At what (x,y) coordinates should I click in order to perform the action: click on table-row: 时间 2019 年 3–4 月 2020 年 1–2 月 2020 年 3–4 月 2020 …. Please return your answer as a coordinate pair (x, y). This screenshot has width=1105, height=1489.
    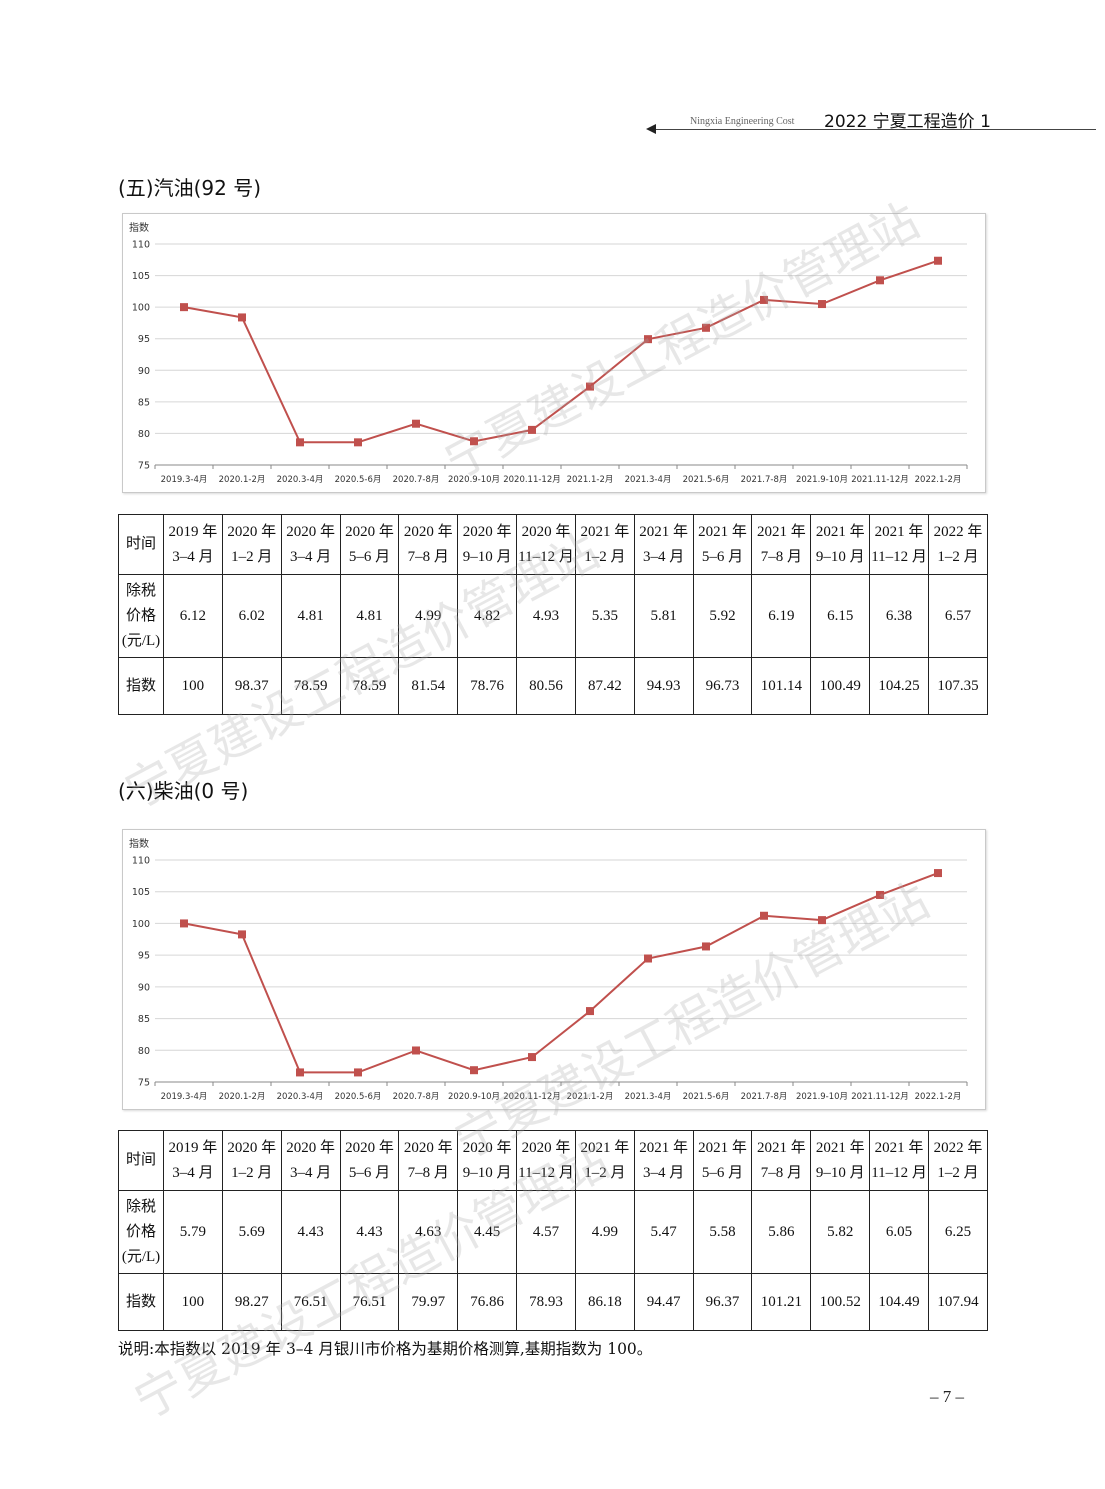
    Looking at the image, I should click on (553, 1160).